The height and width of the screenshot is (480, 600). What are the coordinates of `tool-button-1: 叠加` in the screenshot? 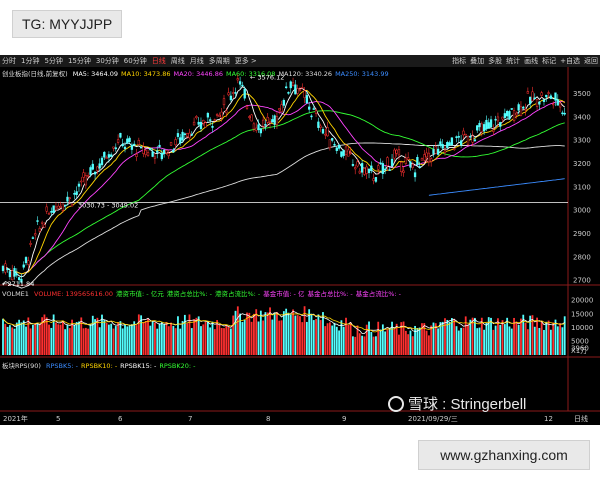 It's located at (477, 61).